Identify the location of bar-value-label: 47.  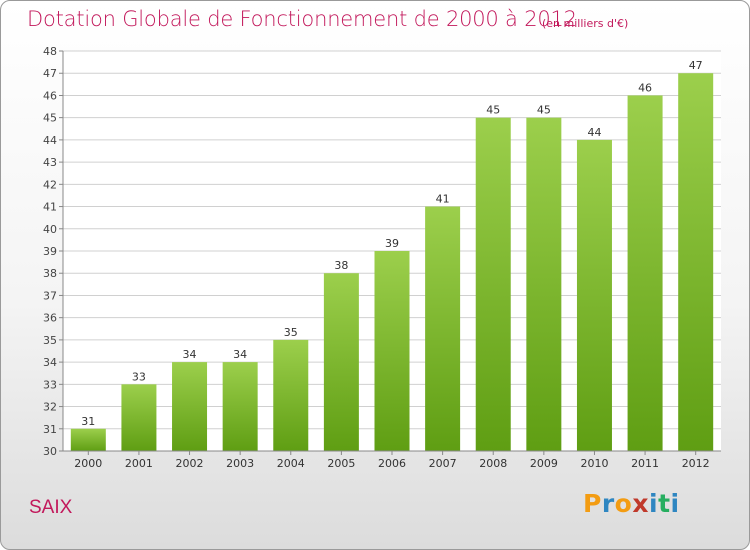
(696, 65).